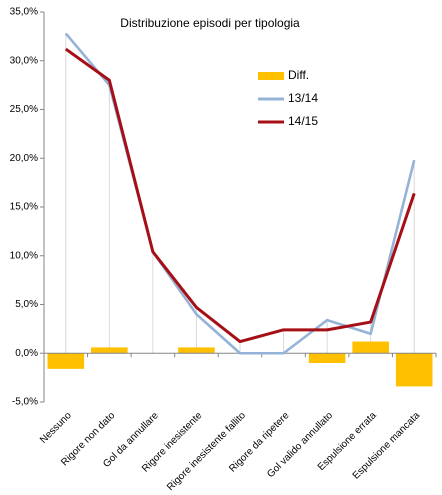 This screenshot has width=442, height=495. What do you see at coordinates (24, 109) in the screenshot?
I see `y-tick-label: 25,0%` at bounding box center [24, 109].